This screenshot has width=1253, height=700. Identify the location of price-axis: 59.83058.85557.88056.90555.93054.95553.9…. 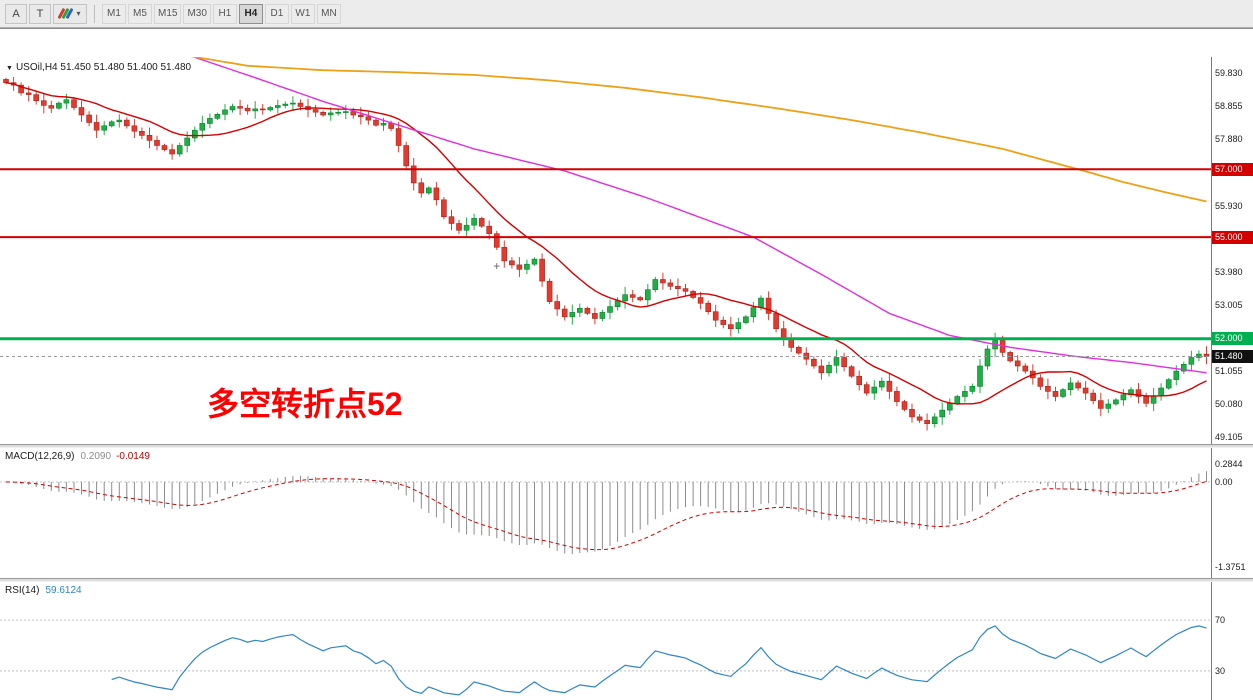
(1232, 378).